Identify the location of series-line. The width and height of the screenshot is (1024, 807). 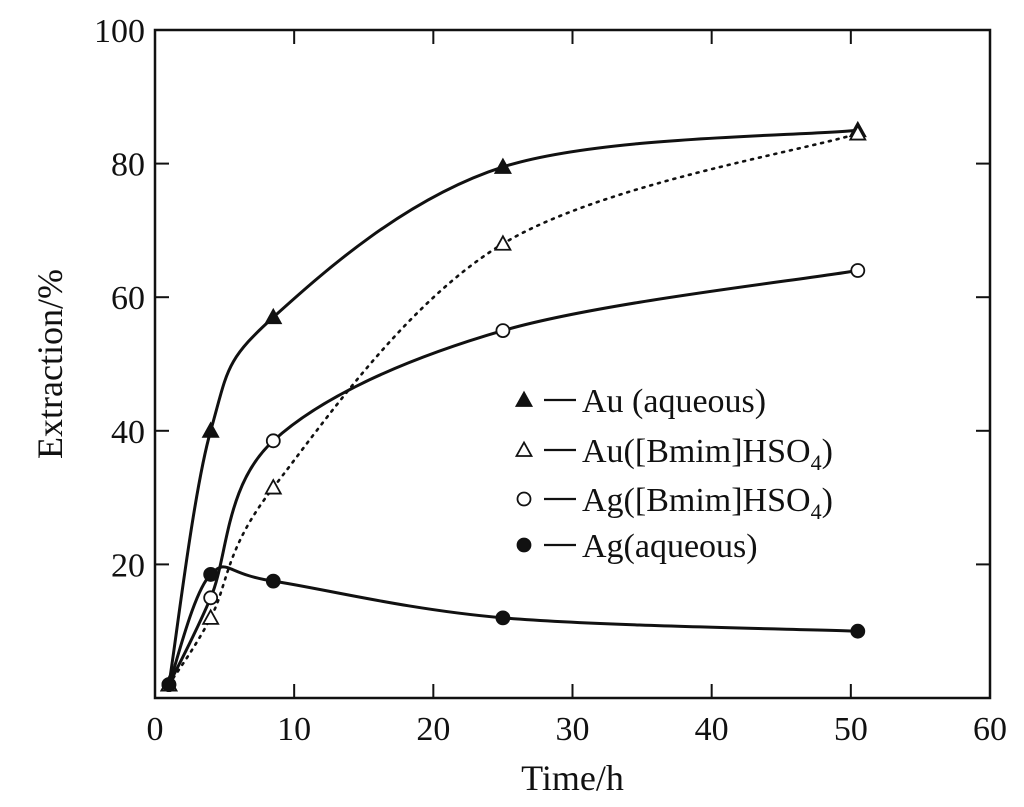
(512, 625).